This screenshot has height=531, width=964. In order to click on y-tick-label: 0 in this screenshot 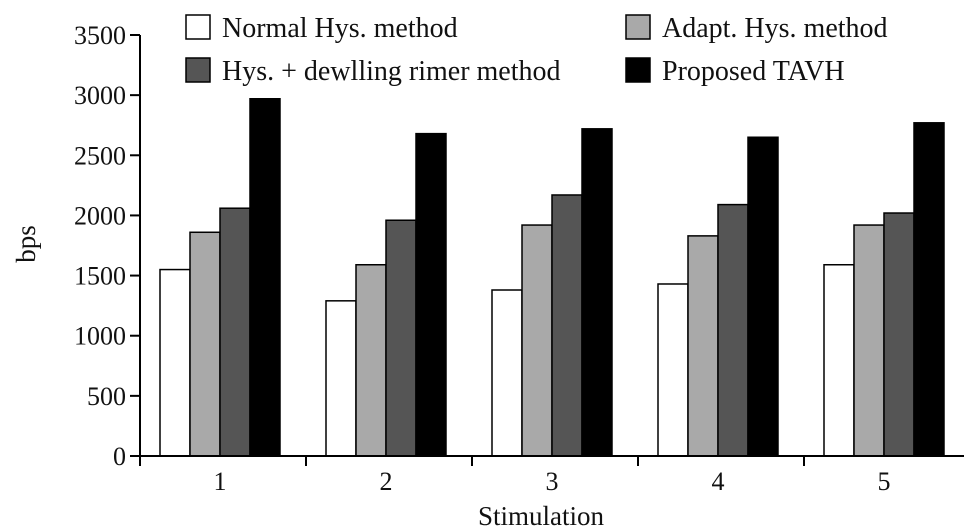, I will do `click(119, 456)`.